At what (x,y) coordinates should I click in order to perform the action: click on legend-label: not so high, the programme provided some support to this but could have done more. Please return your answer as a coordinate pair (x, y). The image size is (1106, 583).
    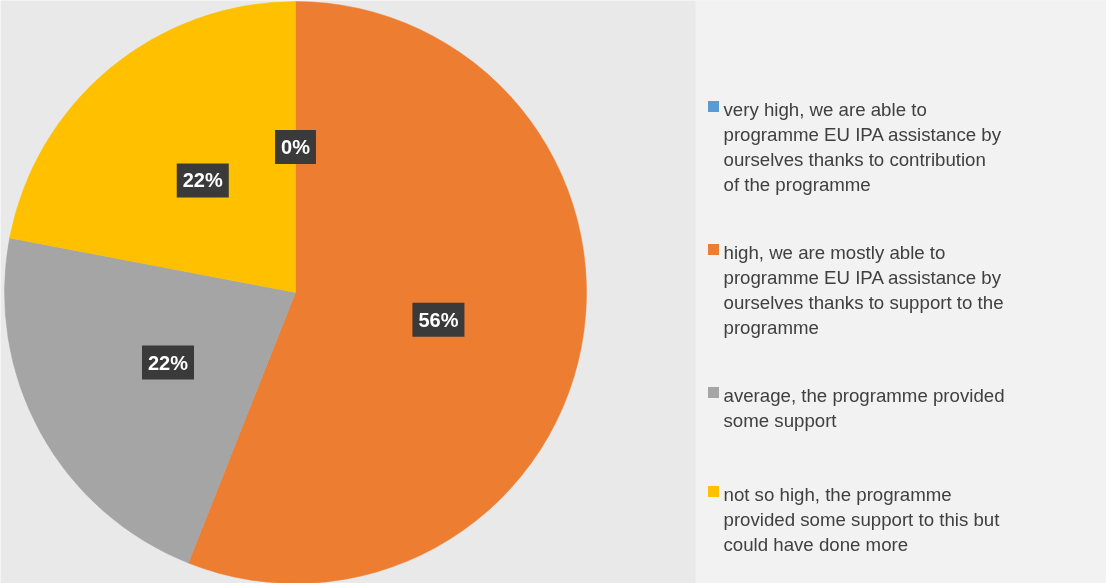
    Looking at the image, I should click on (862, 519).